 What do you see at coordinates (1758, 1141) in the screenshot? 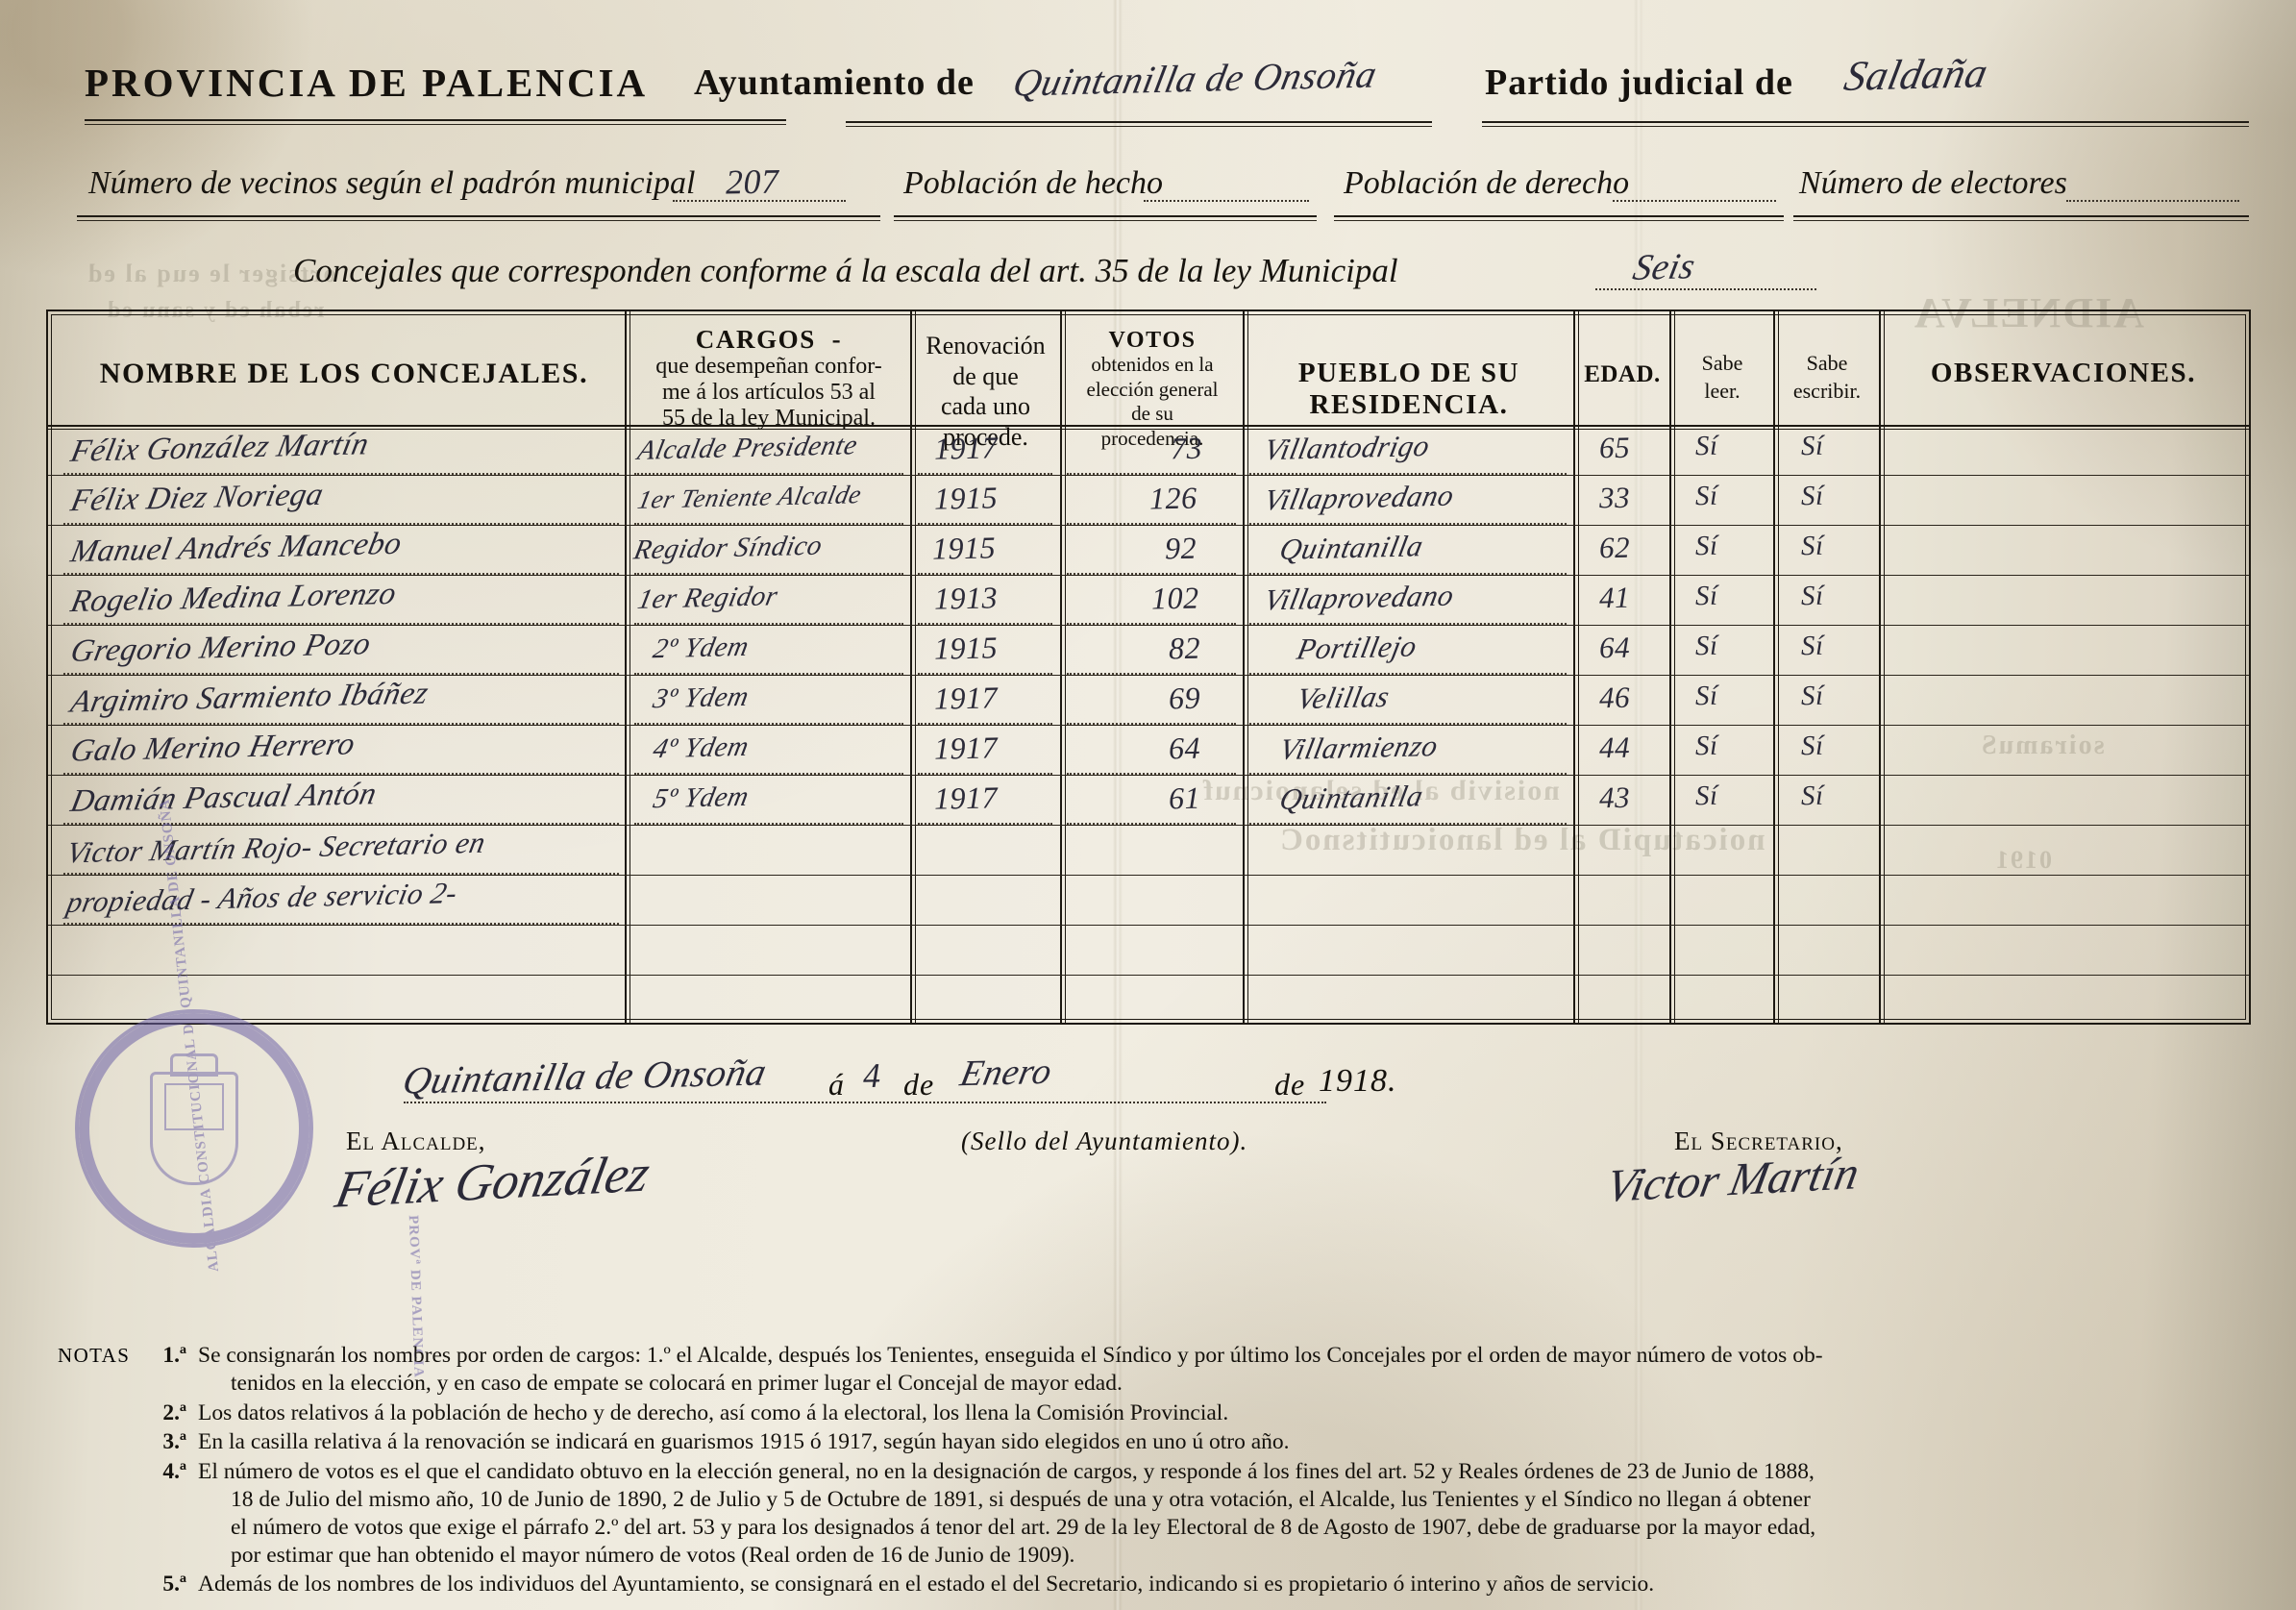
I see `secretario-label: El Secretario,` at bounding box center [1758, 1141].